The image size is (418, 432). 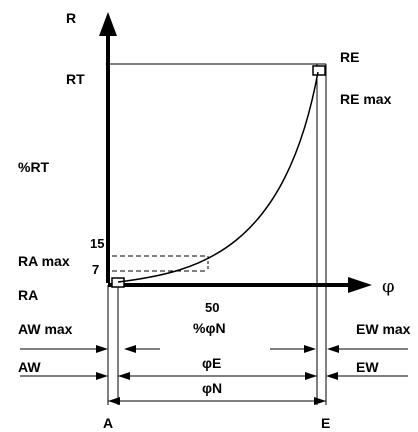 I want to click on re-max-box, so click(x=319, y=70).